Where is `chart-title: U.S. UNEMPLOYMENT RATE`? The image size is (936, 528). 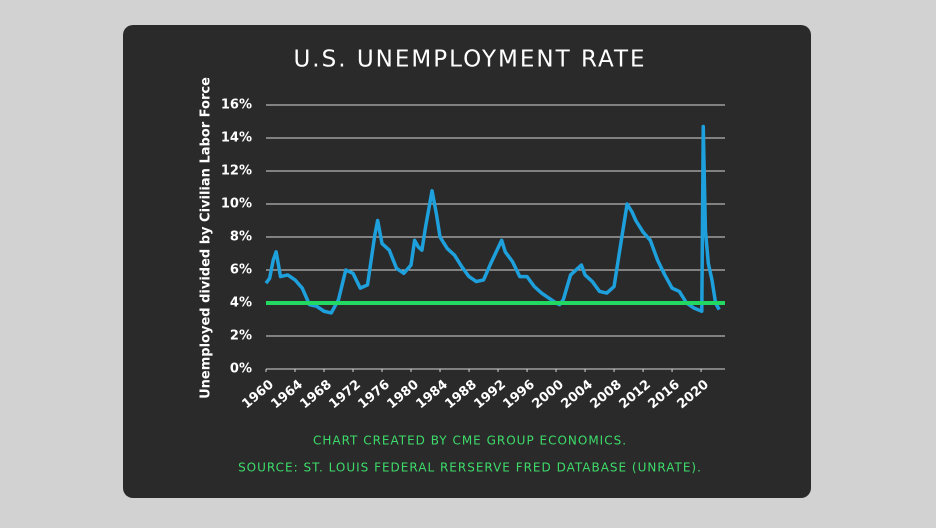
chart-title: U.S. UNEMPLOYMENT RATE is located at coordinates (469, 60).